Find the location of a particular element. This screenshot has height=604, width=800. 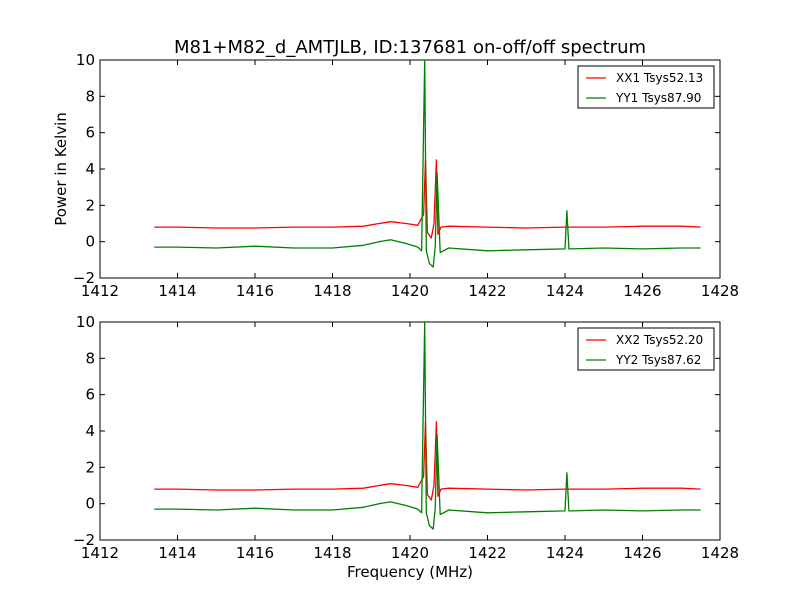

legend-label: YY1 Tsys87.90 is located at coordinates (658, 98).